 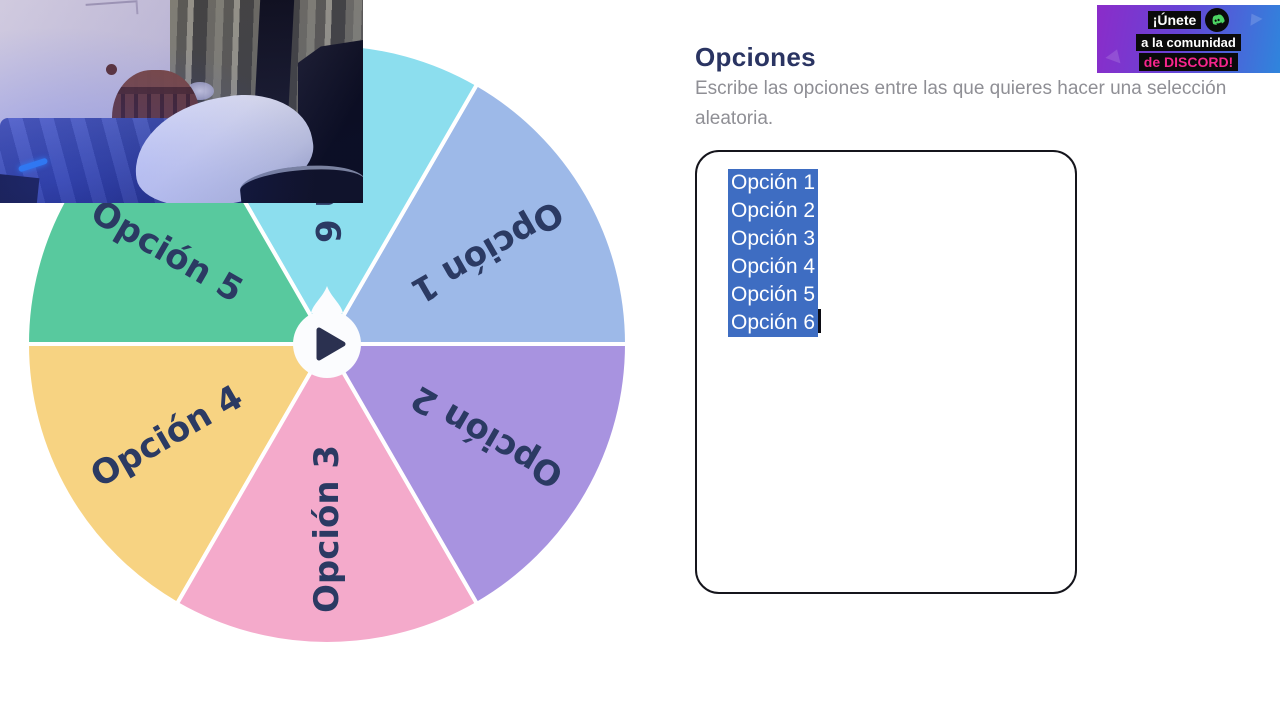 I want to click on play-icon, so click(x=331, y=344).